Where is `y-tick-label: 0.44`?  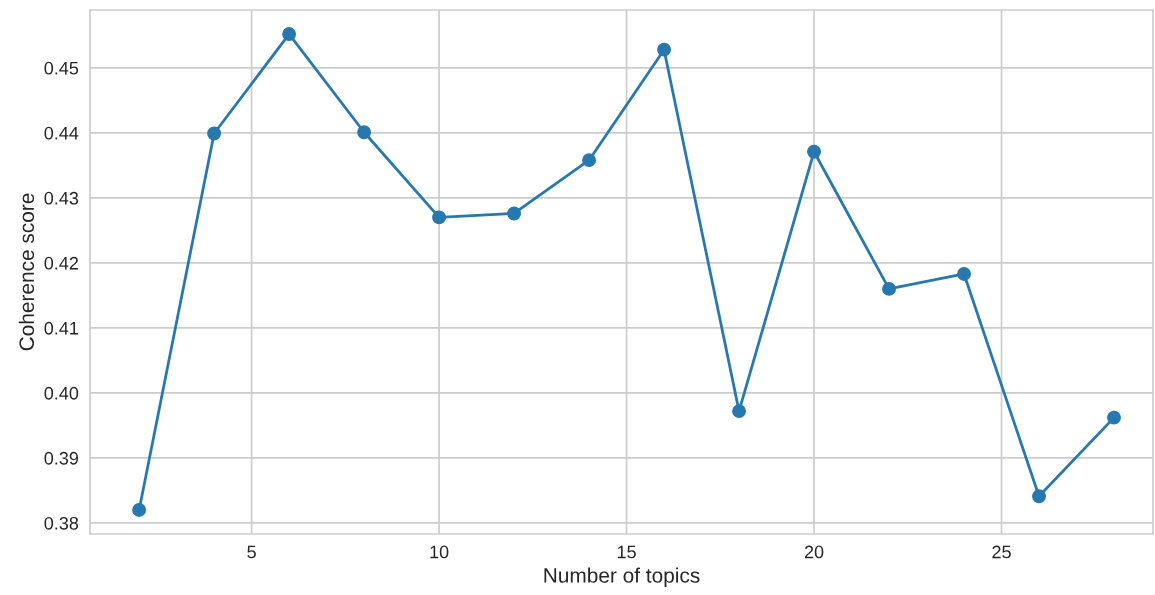
y-tick-label: 0.44 is located at coordinates (61, 133).